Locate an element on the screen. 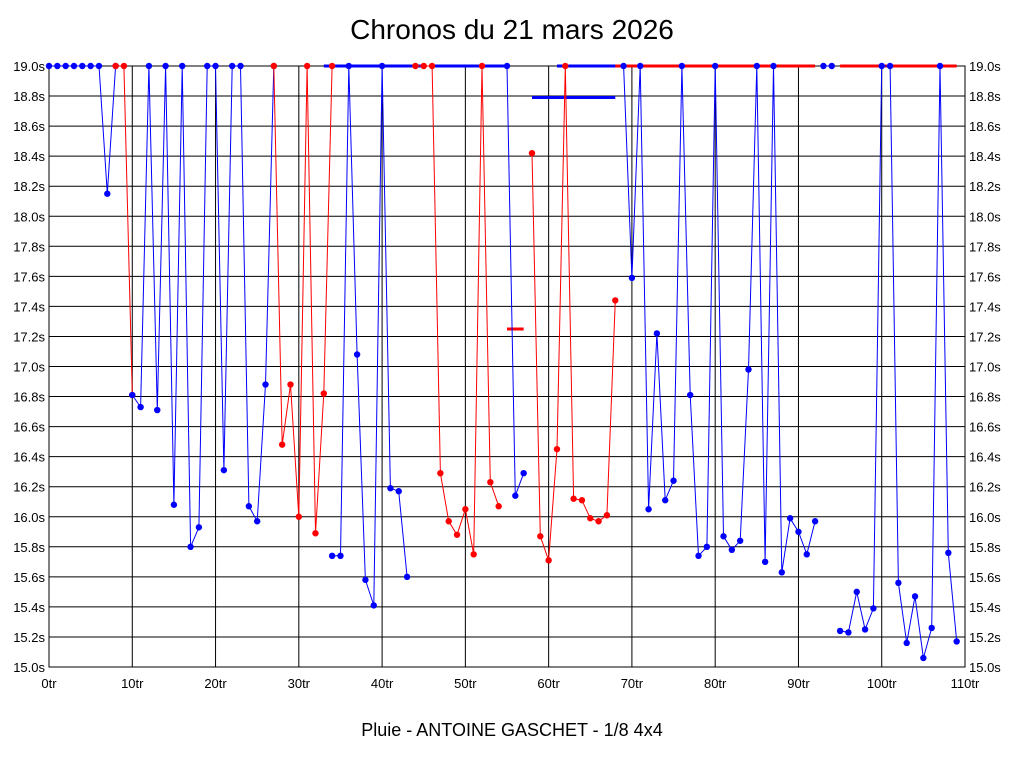 The height and width of the screenshot is (768, 1024). y-tick-label-left: 15.8s is located at coordinates (29, 547).